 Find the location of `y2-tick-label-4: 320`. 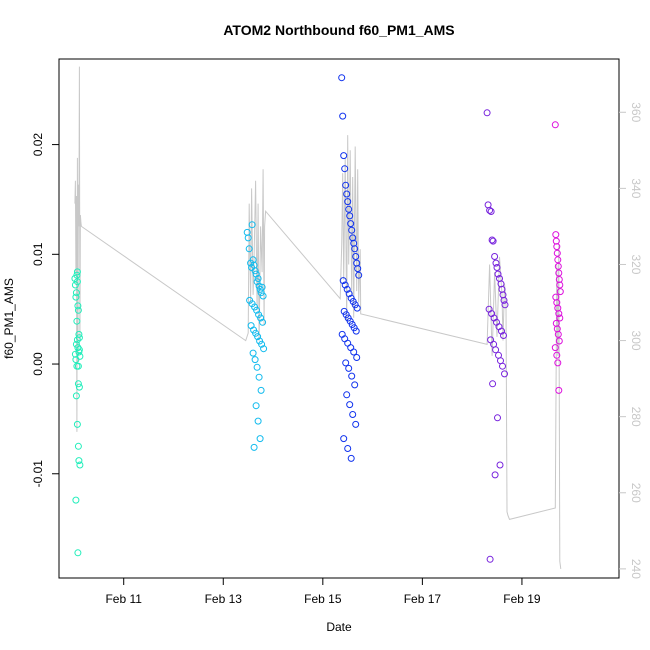

y2-tick-label-4: 320 is located at coordinates (636, 264).